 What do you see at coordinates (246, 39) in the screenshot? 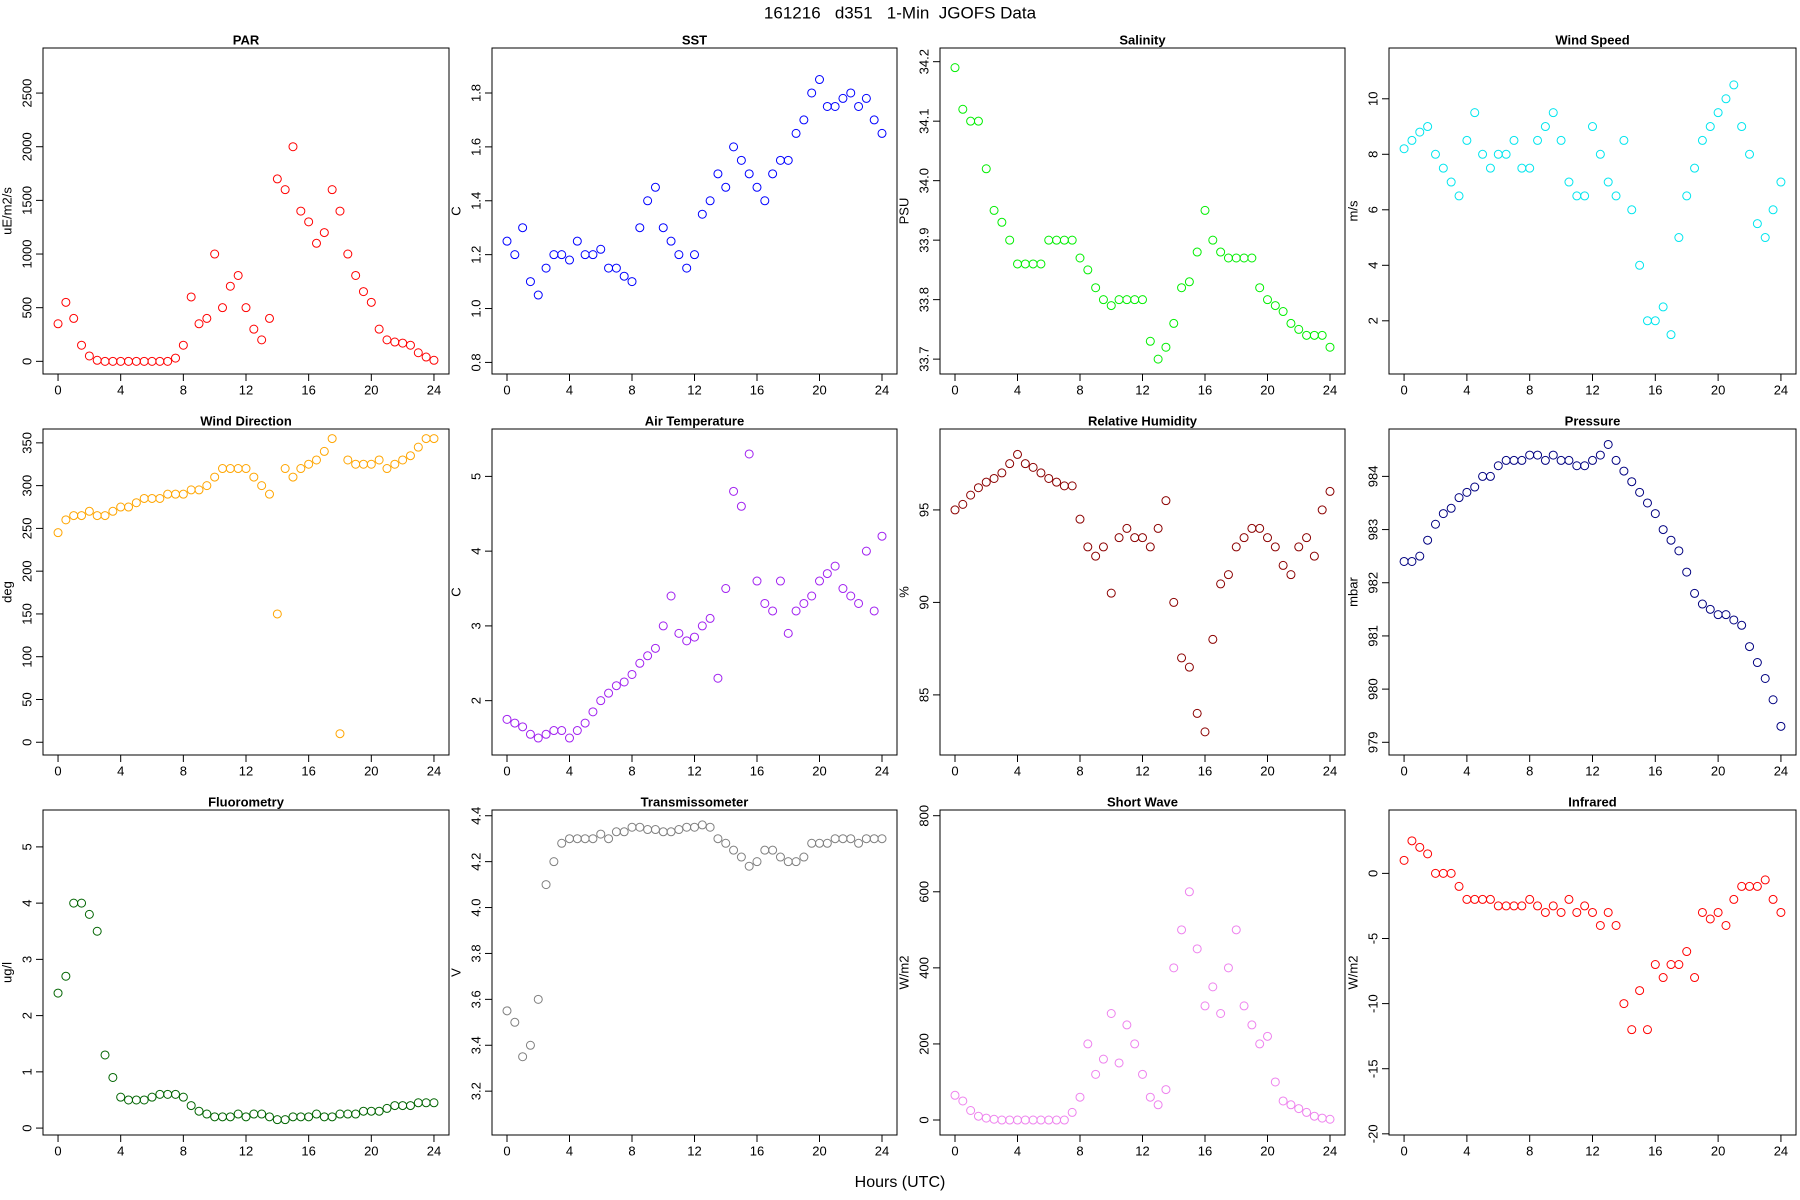
I see `panel-title: PAR` at bounding box center [246, 39].